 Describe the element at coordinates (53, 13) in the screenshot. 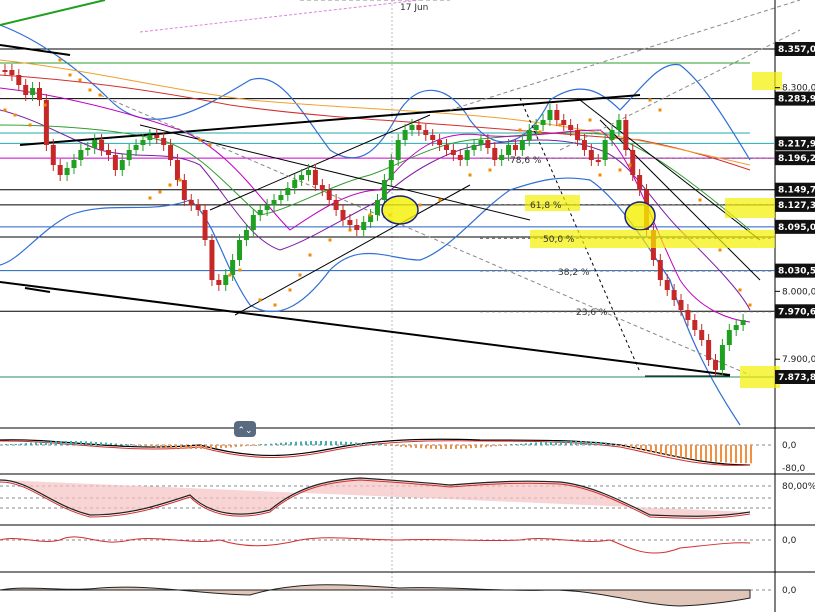

I see `green-trend` at that location.